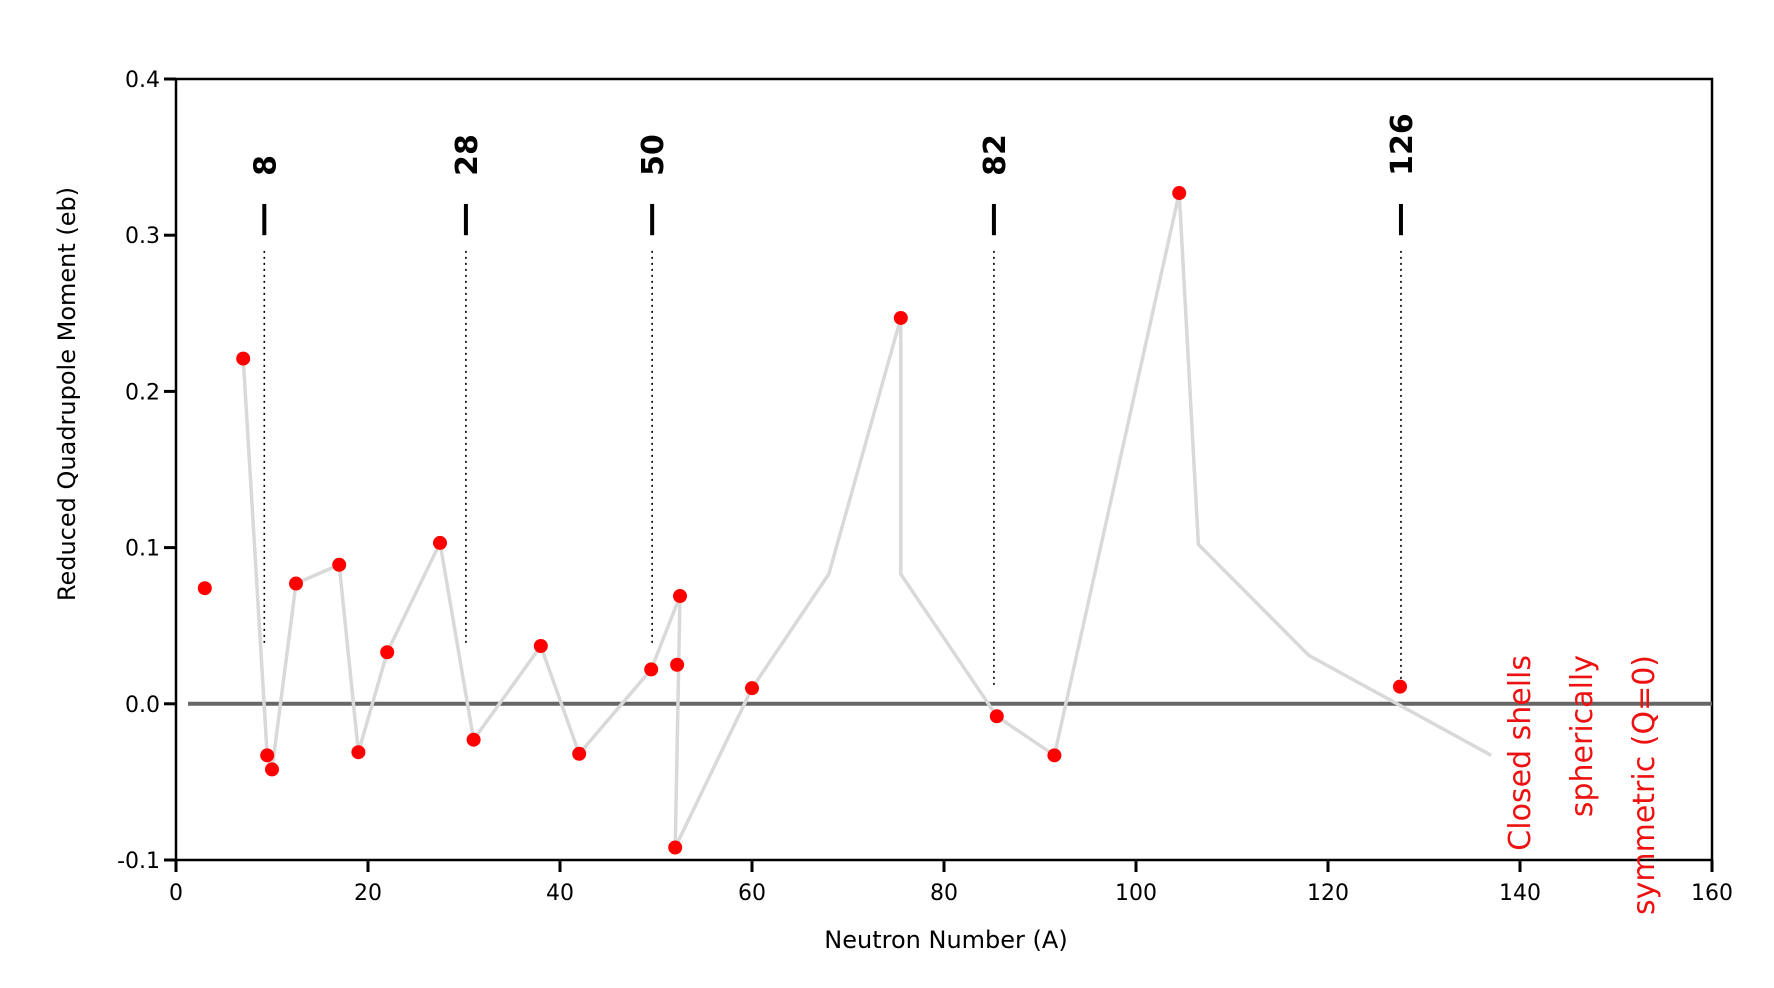  I want to click on x-tick-label: 100, so click(1136, 893).